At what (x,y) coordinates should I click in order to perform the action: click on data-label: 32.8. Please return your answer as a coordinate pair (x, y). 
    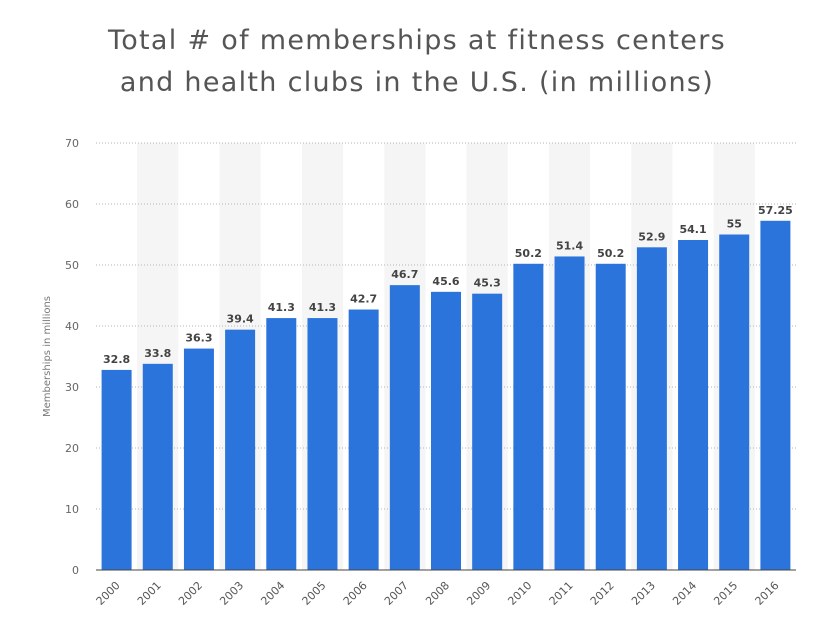
    Looking at the image, I should click on (116, 359).